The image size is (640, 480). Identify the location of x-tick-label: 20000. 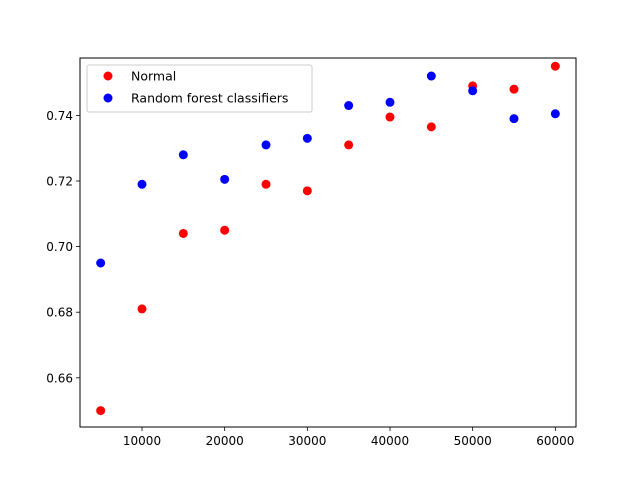
(225, 441).